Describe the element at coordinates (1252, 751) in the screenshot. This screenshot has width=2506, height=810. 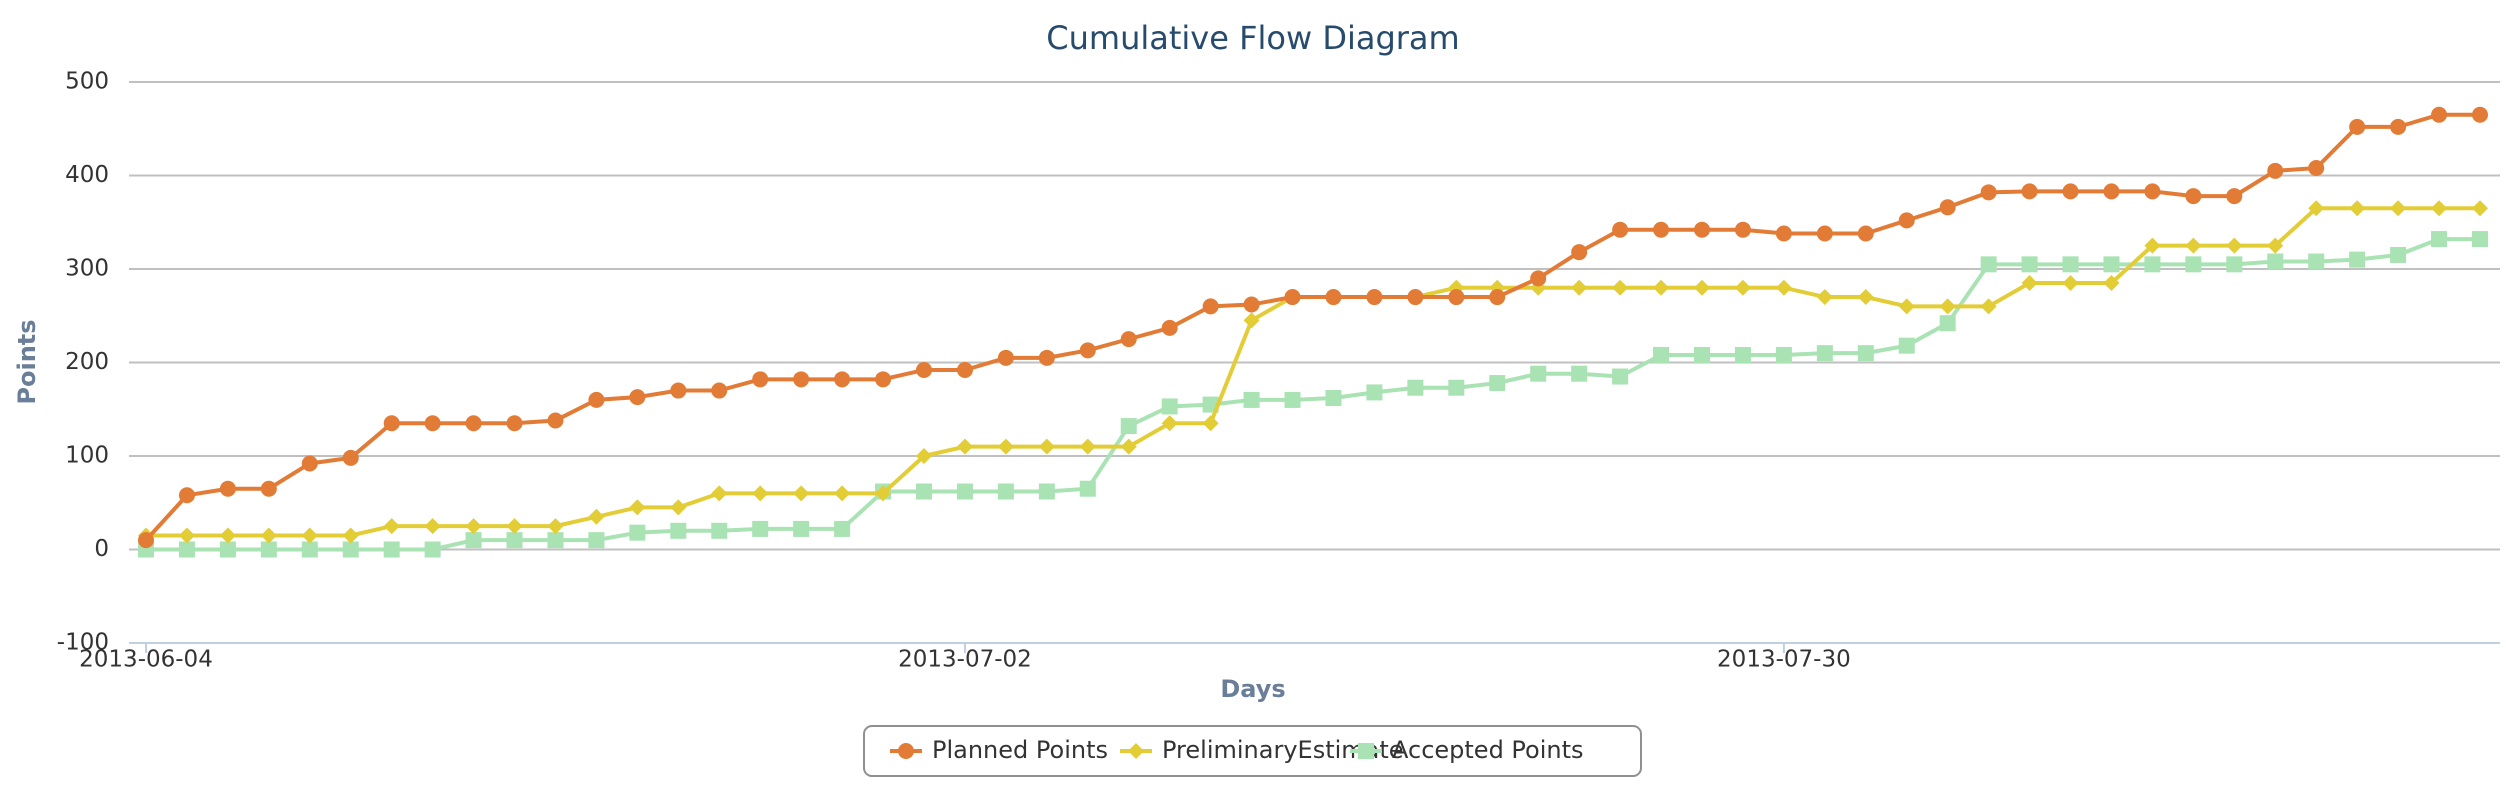
I see `legend-box` at that location.